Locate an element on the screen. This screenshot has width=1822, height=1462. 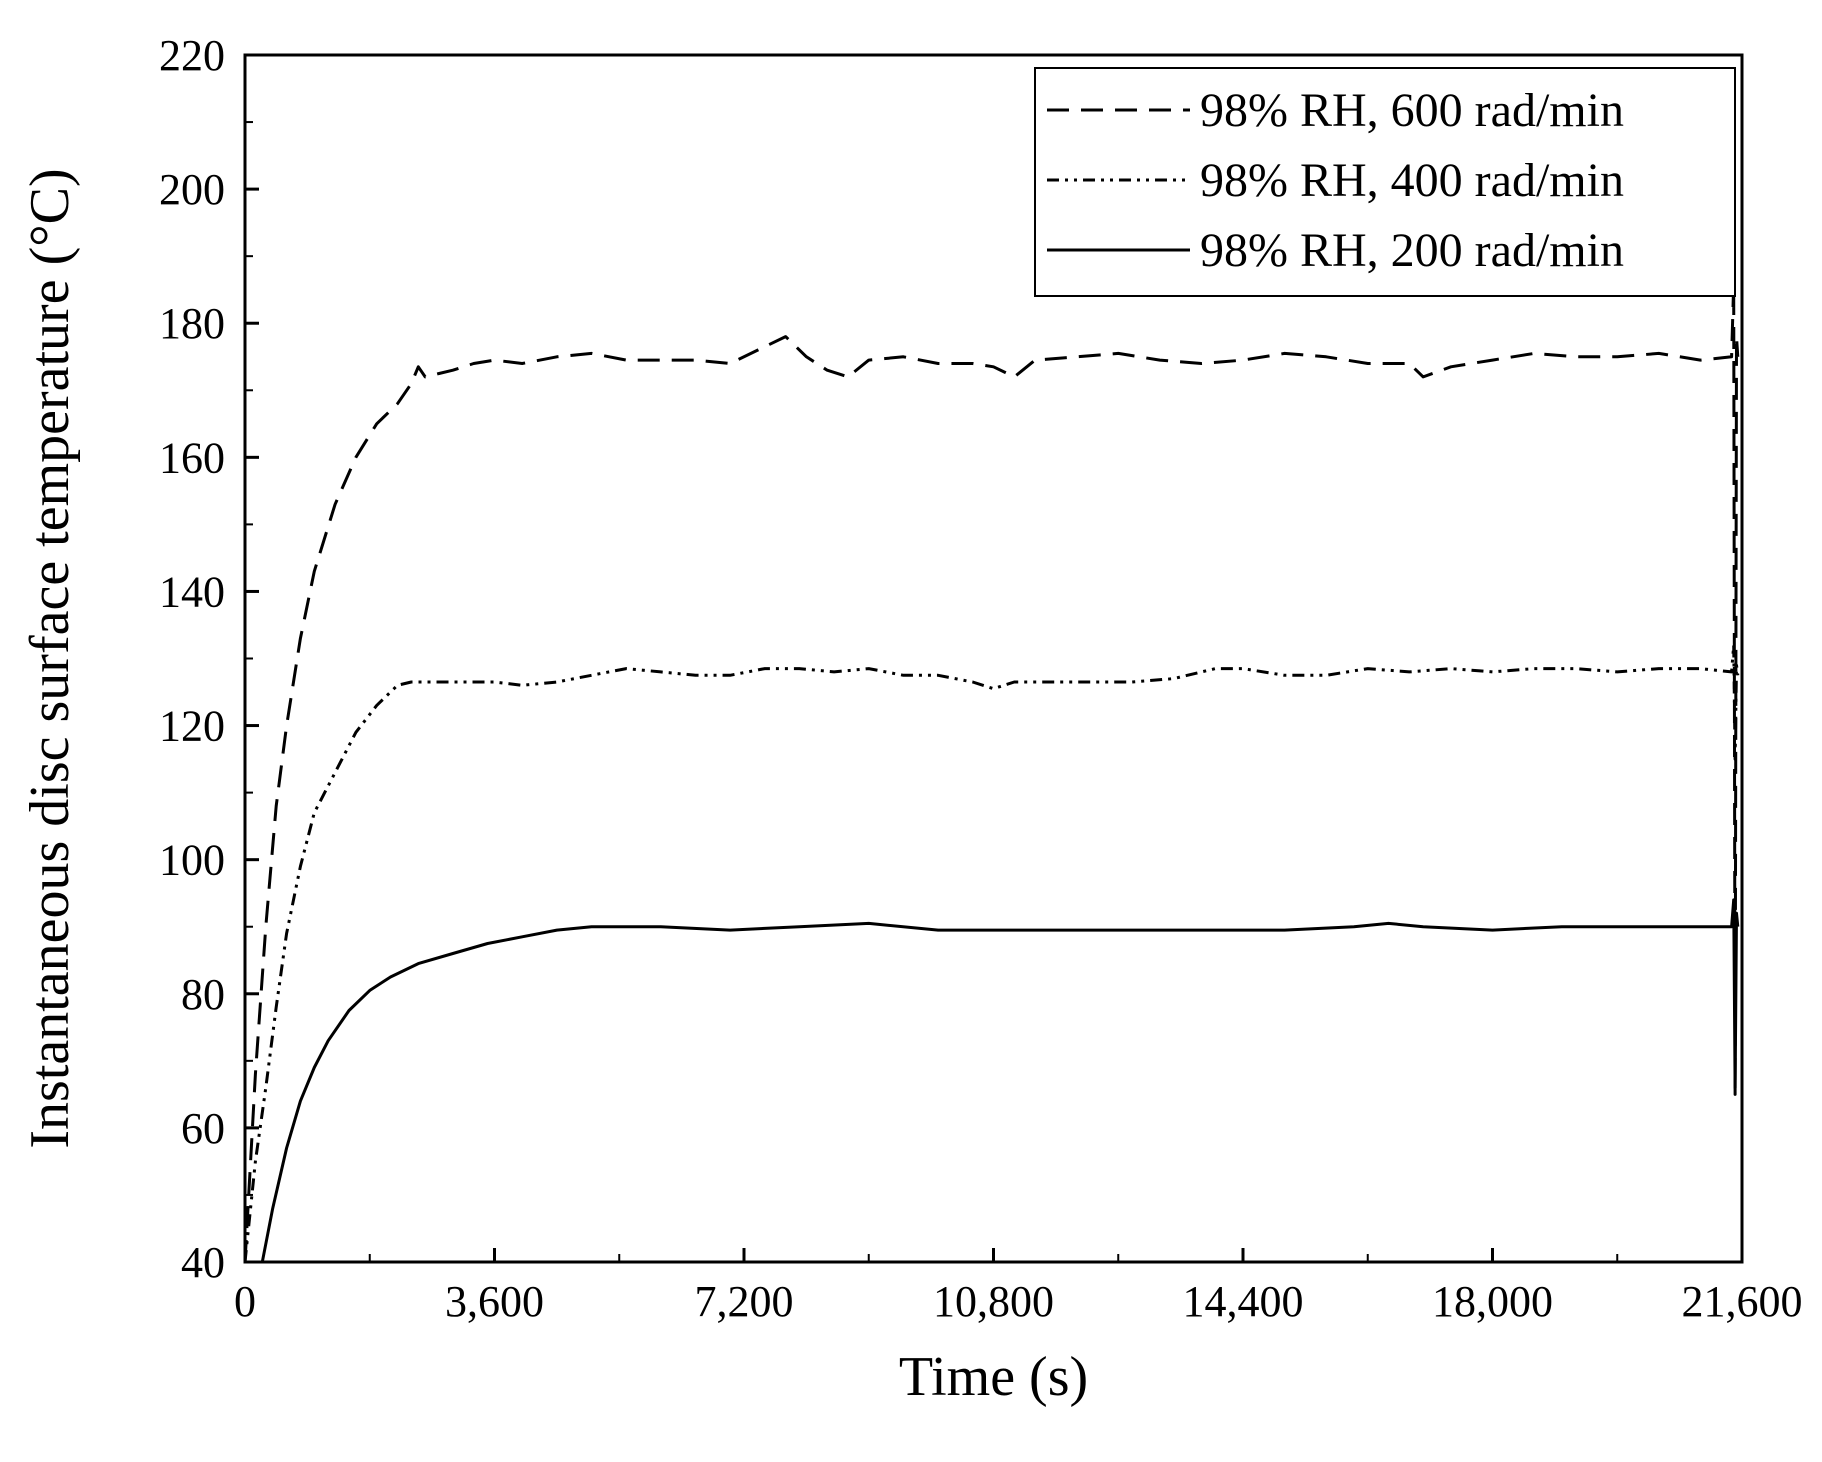
y-tick-label: 180 is located at coordinates (192, 323).